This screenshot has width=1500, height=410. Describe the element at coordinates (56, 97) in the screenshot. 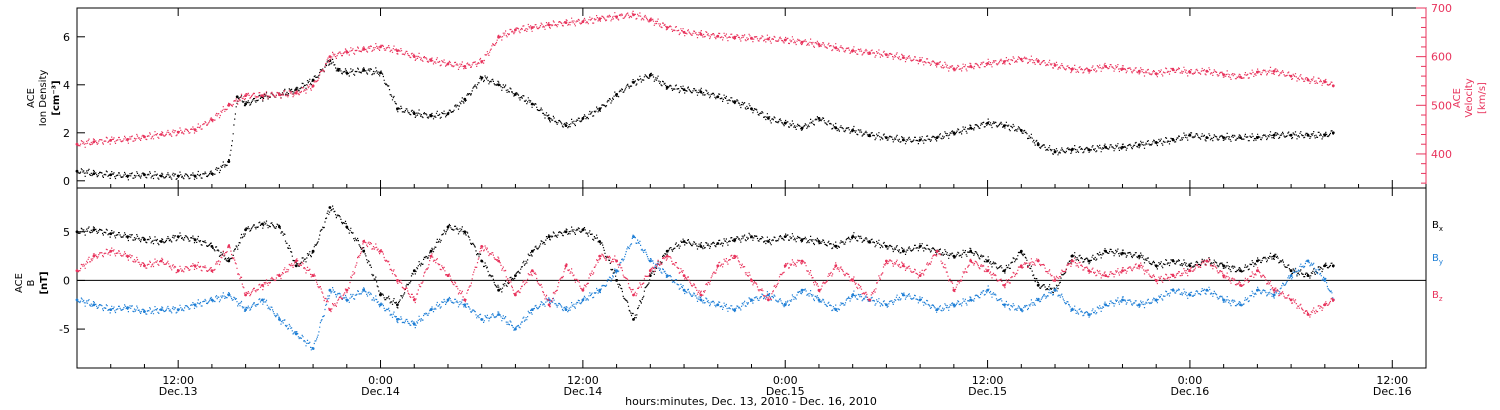

I see `density-axis-unit: [cm⁻³]` at that location.